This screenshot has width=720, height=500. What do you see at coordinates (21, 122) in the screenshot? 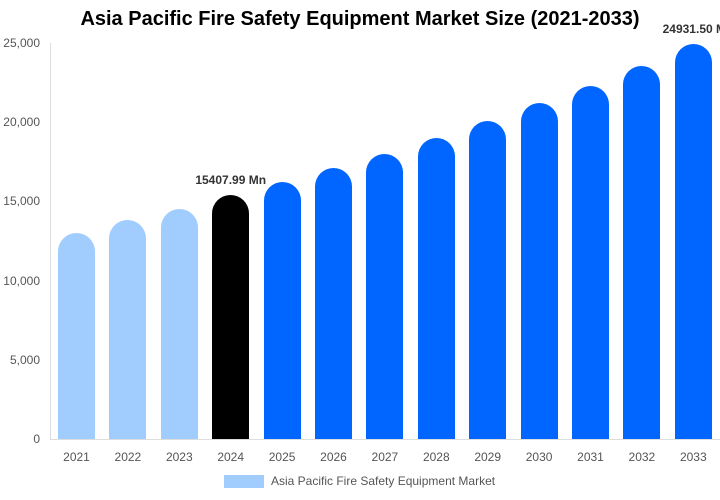
I see `y-tick-label: 20,000` at bounding box center [21, 122].